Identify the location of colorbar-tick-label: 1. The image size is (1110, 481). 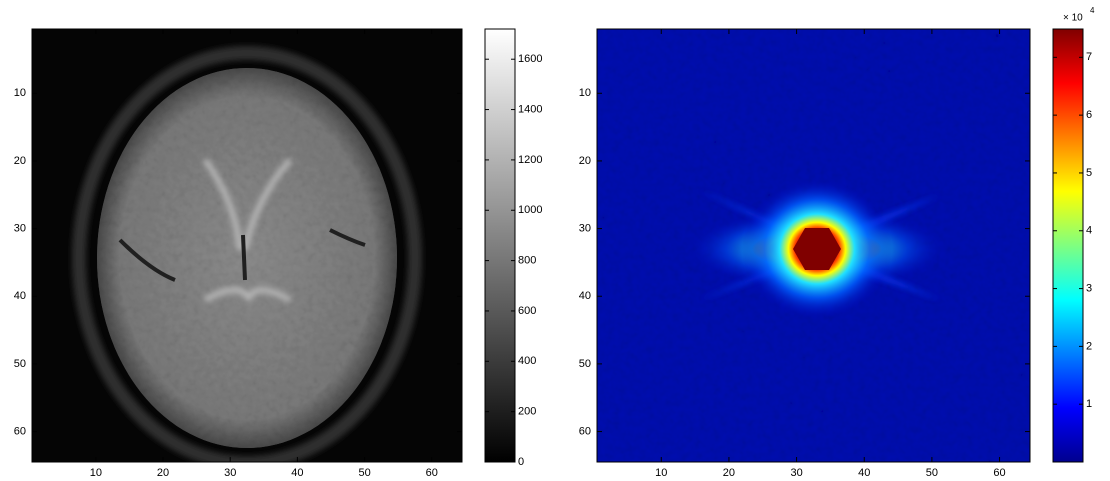
(1089, 404).